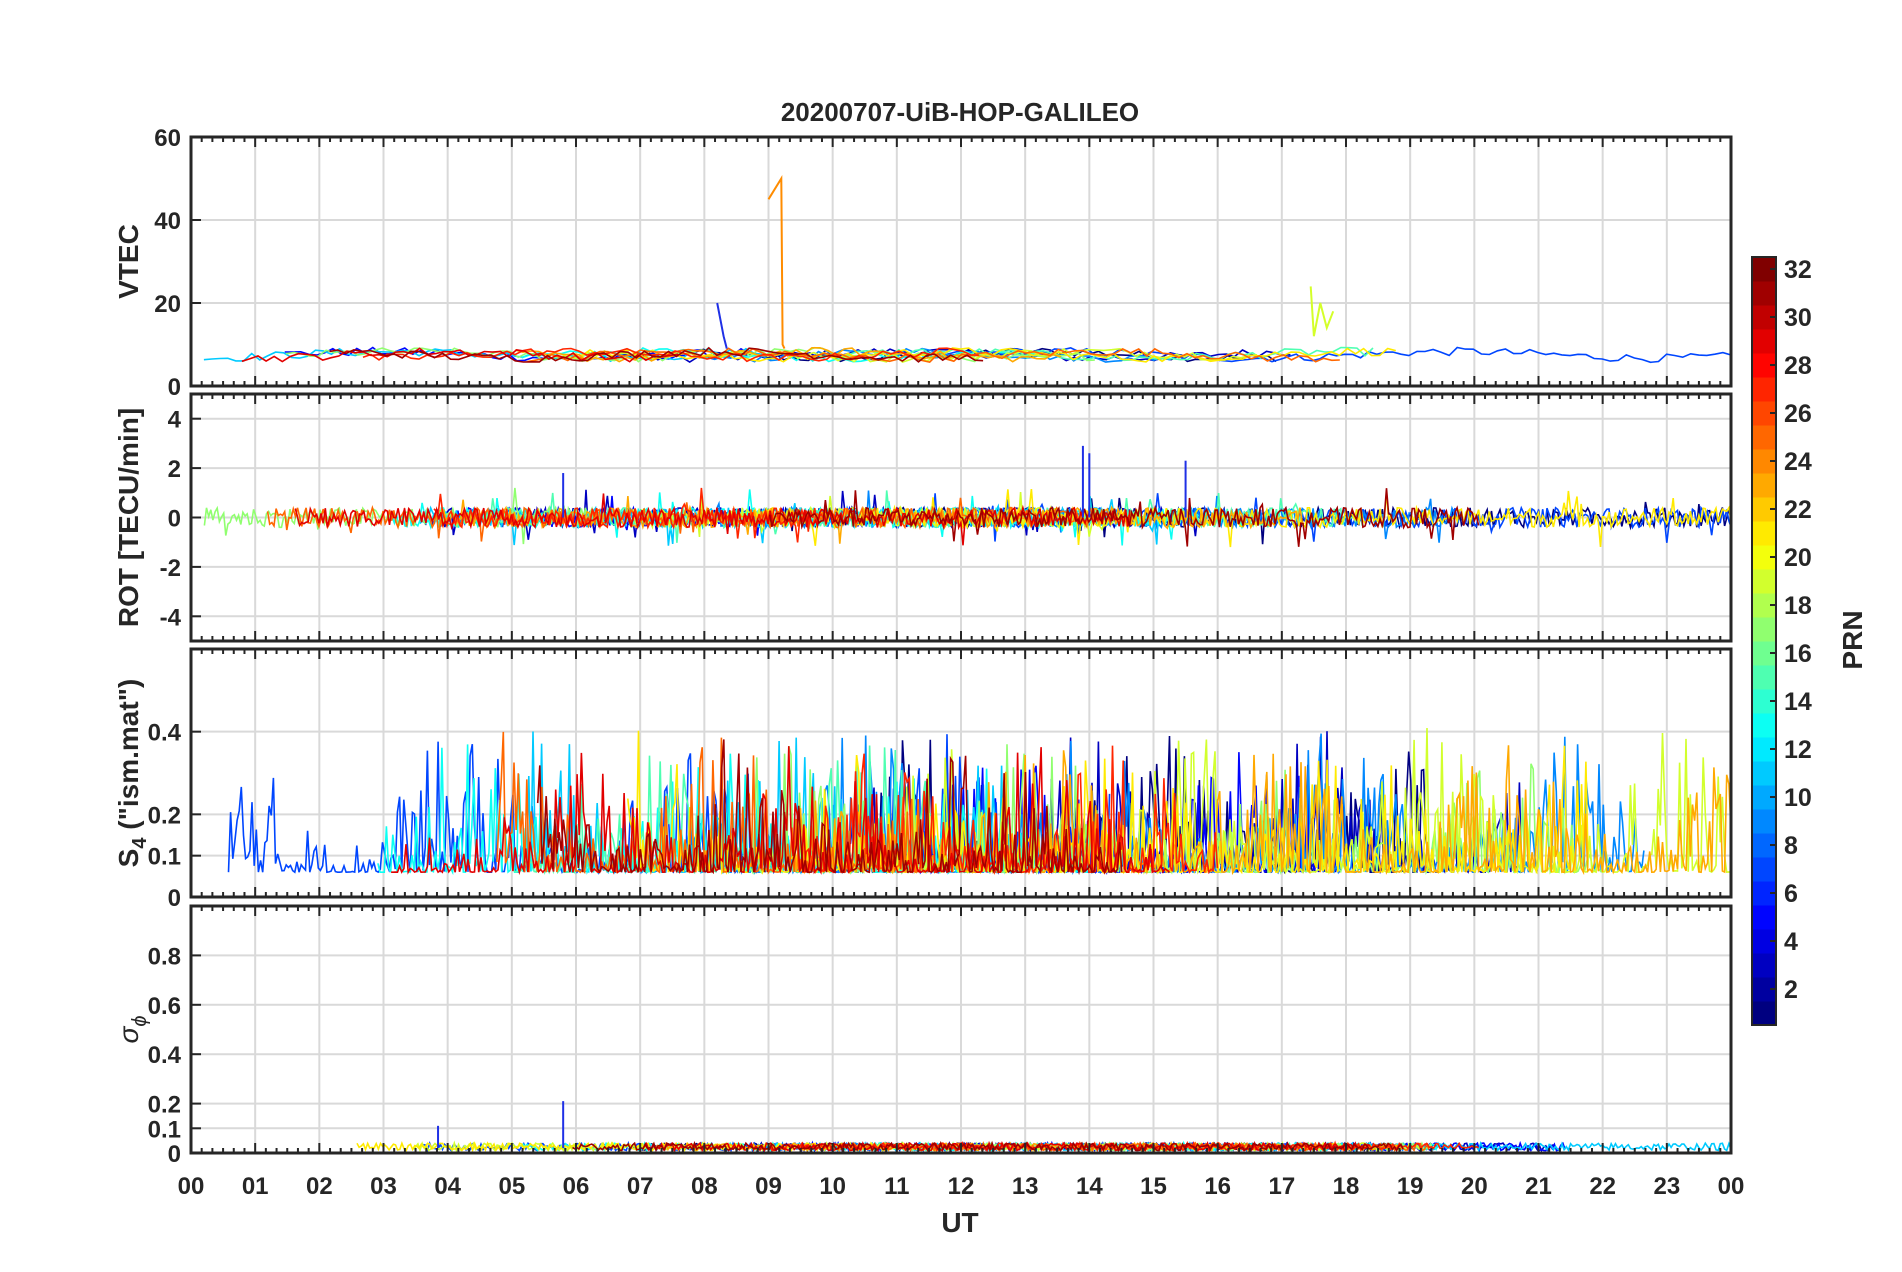 This screenshot has width=1902, height=1272. Describe the element at coordinates (1798, 558) in the screenshot. I see `colorbar-tick-label: 20` at that location.